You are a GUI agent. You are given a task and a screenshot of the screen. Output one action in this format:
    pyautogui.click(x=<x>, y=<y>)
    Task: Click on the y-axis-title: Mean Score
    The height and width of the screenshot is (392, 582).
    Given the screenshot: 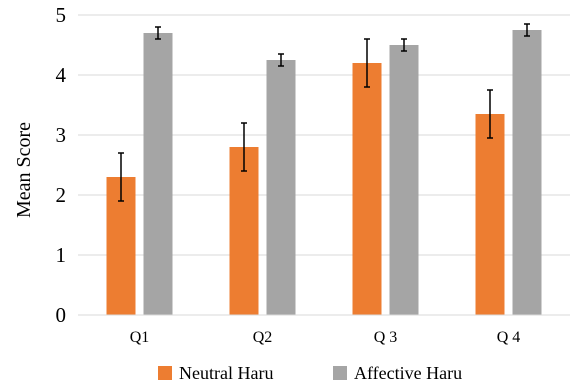 What is the action you would take?
    pyautogui.click(x=24, y=170)
    